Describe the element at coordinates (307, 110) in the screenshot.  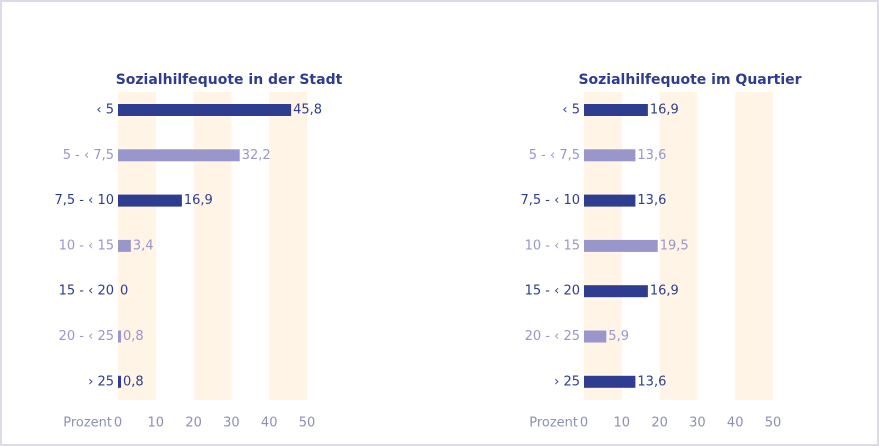
I see `value-label: 45,8` at that location.